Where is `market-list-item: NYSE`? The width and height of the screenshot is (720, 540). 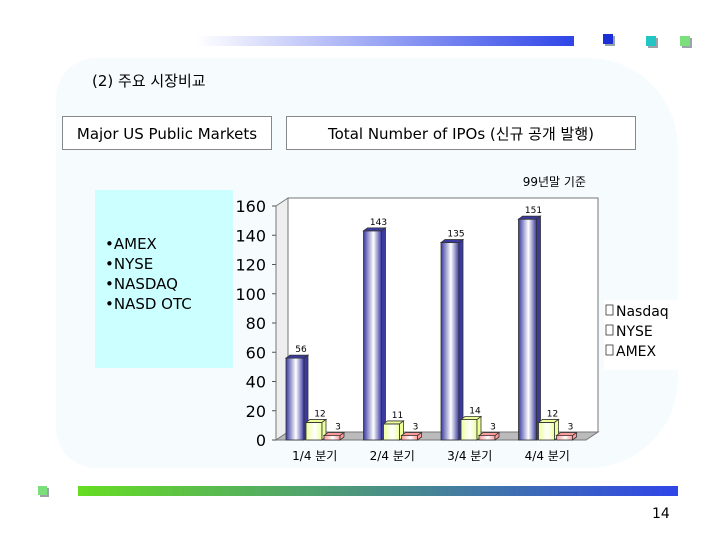
market-list-item: NYSE is located at coordinates (169, 264).